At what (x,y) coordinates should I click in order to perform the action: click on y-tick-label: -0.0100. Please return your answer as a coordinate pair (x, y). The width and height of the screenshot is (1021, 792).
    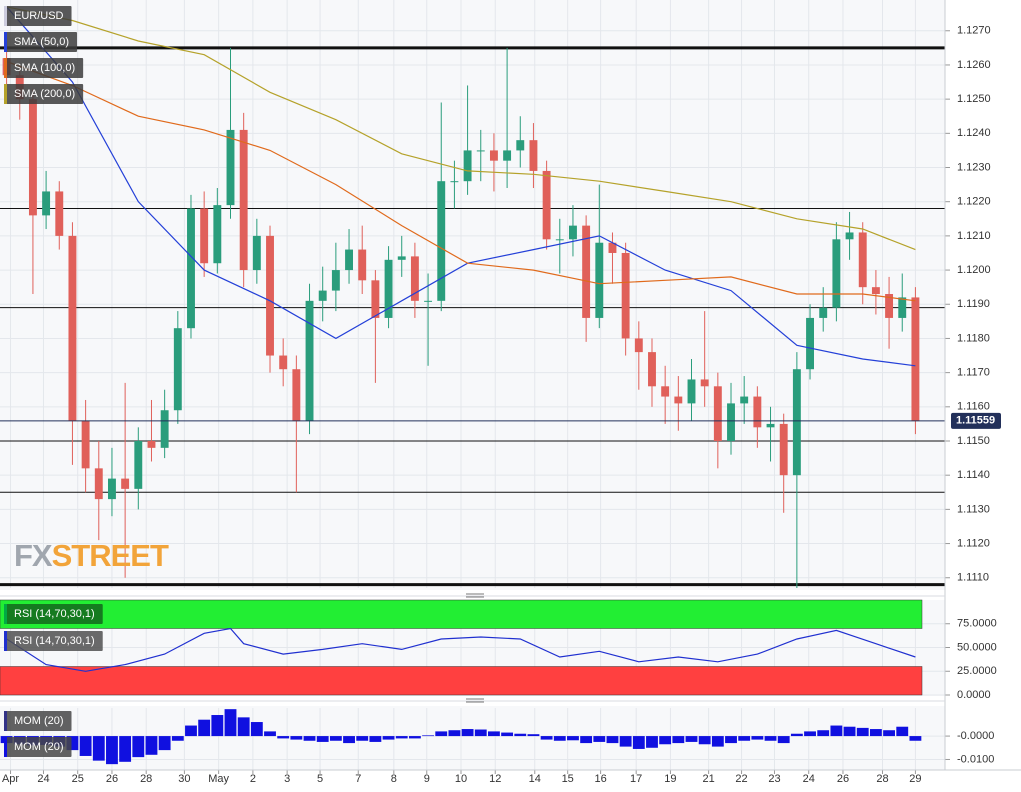
    Looking at the image, I should click on (975, 759).